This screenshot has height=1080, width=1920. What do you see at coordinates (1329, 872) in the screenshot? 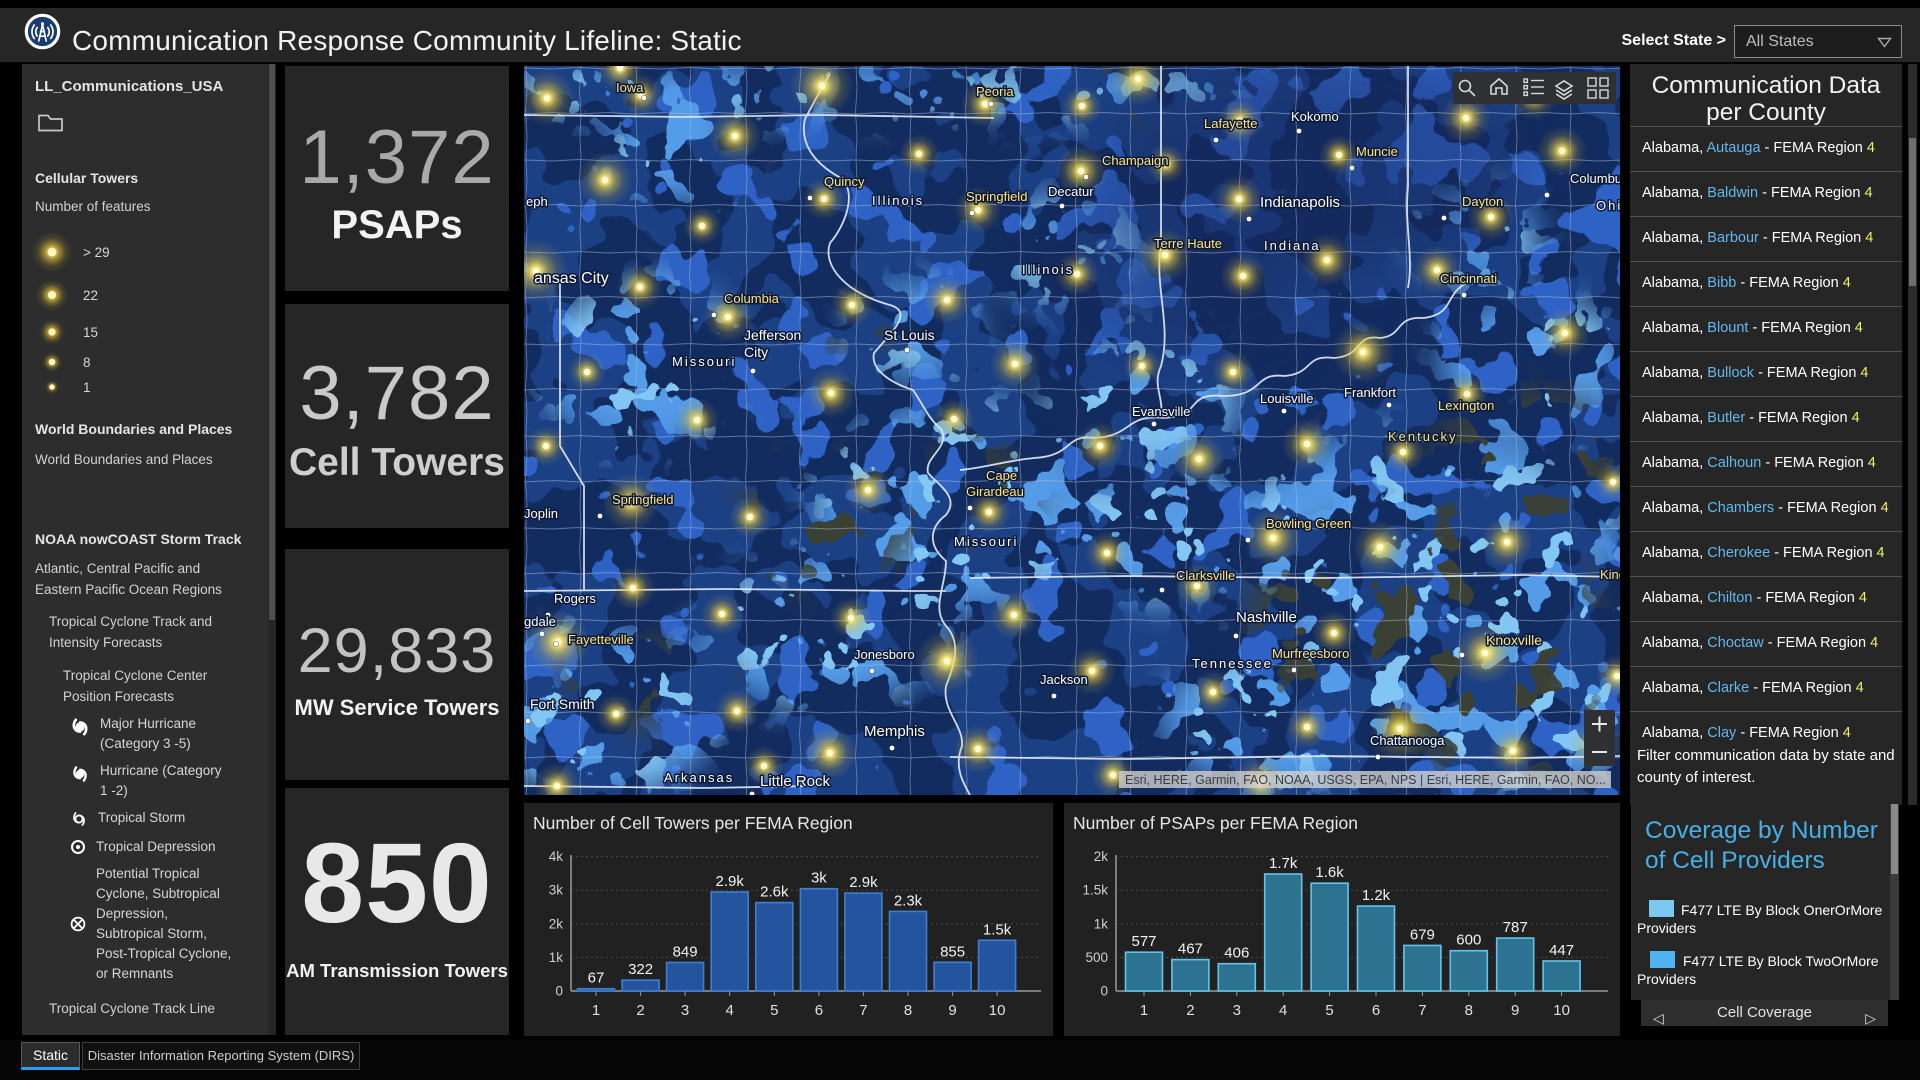
I see `svg-text: 1.6k` at bounding box center [1329, 872].